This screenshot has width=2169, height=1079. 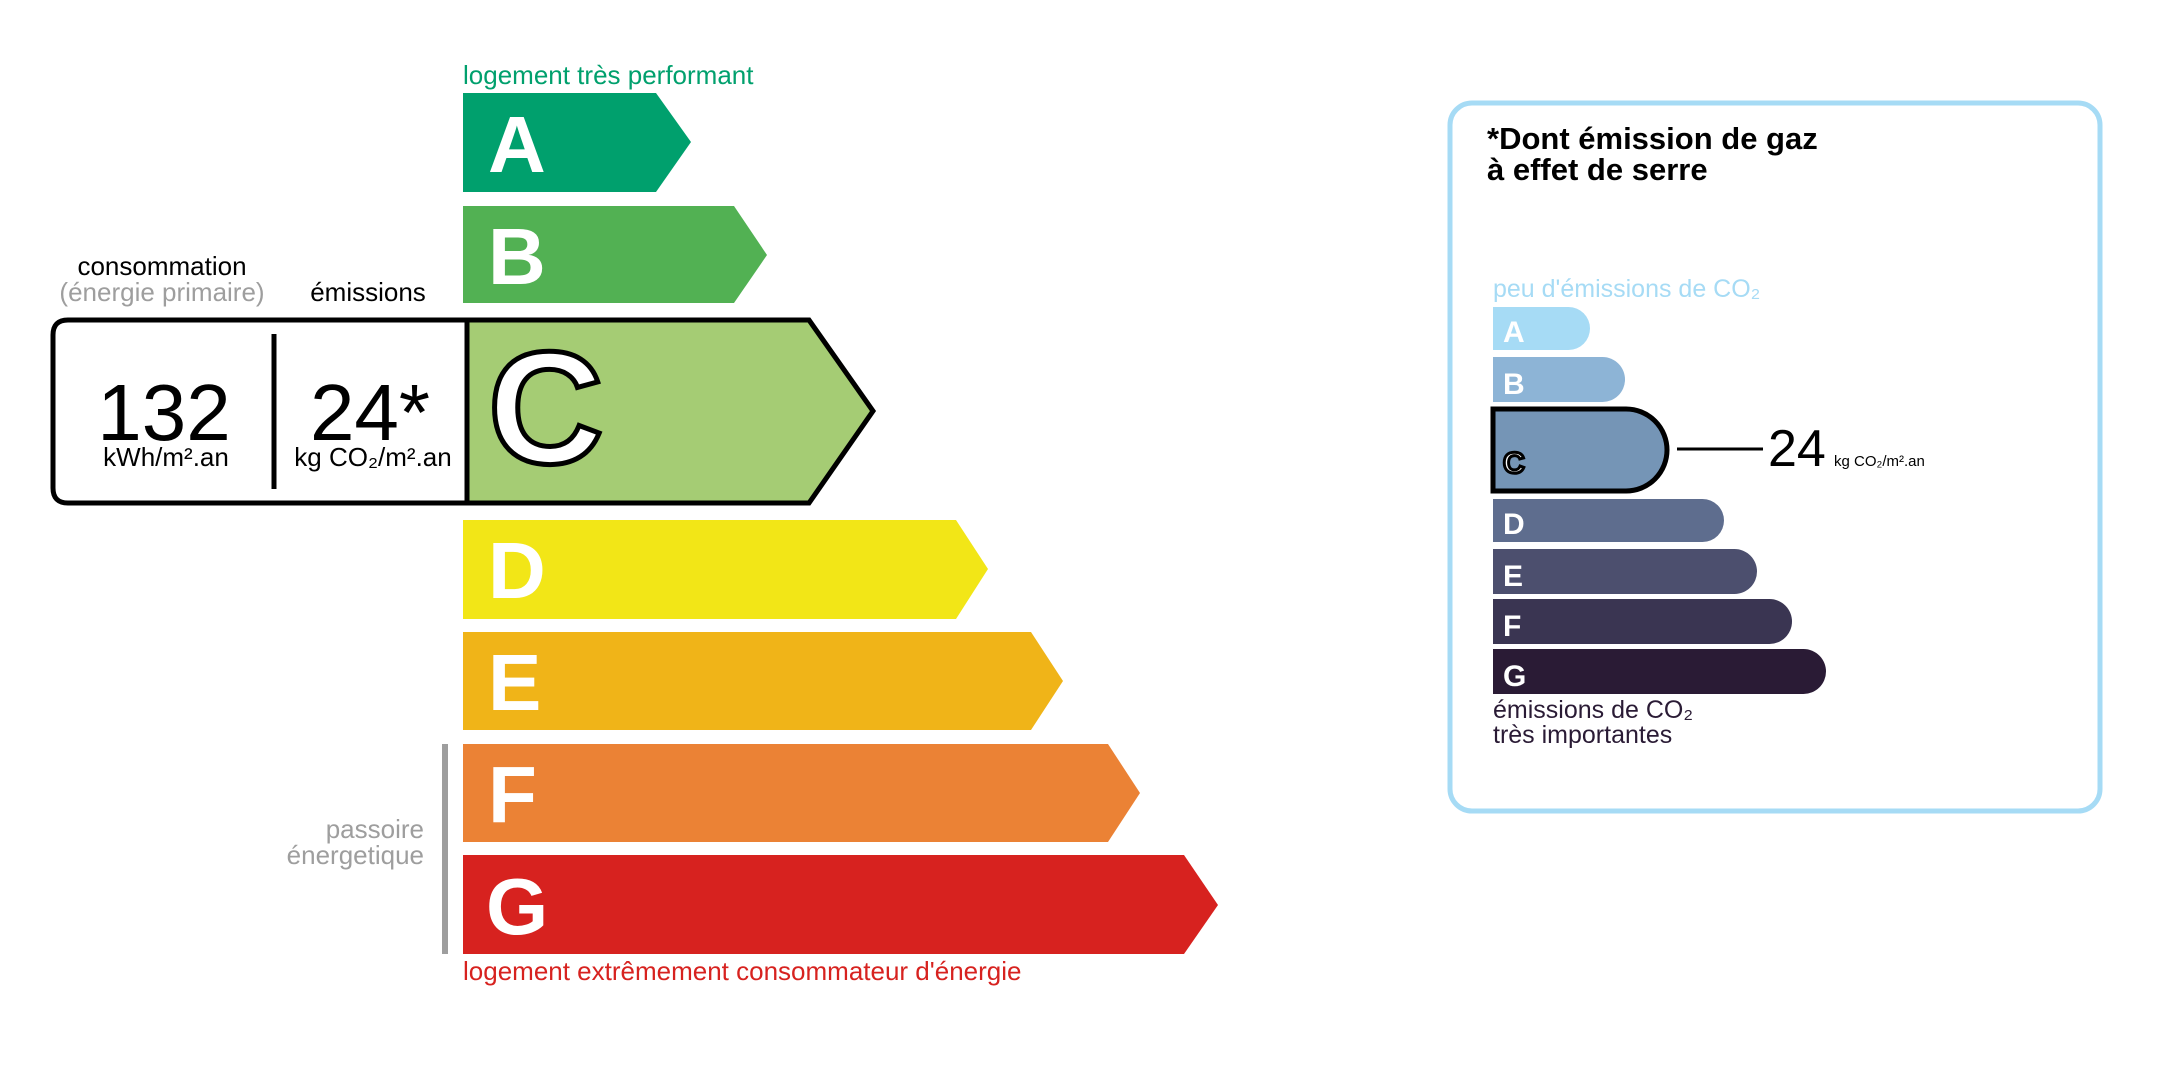 I want to click on ges-letter-d: D, so click(x=1514, y=524).